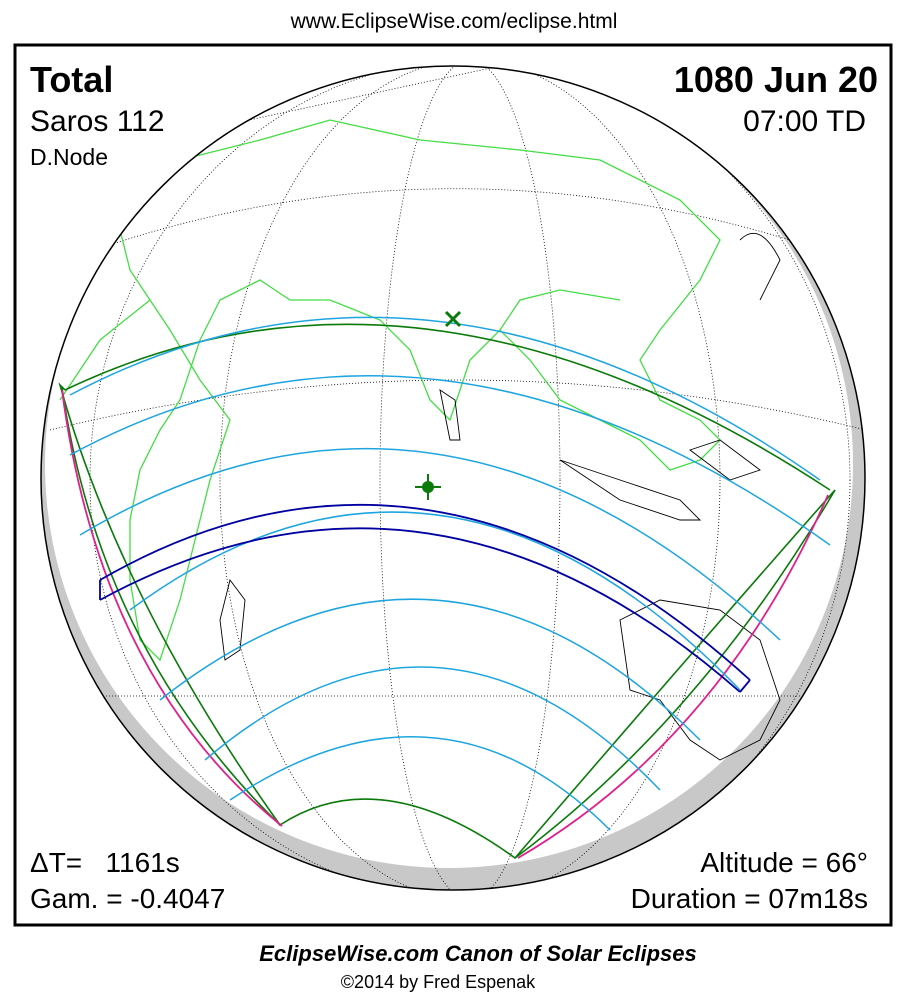  What do you see at coordinates (784, 862) in the screenshot?
I see `altitude: Altitude = 66°` at bounding box center [784, 862].